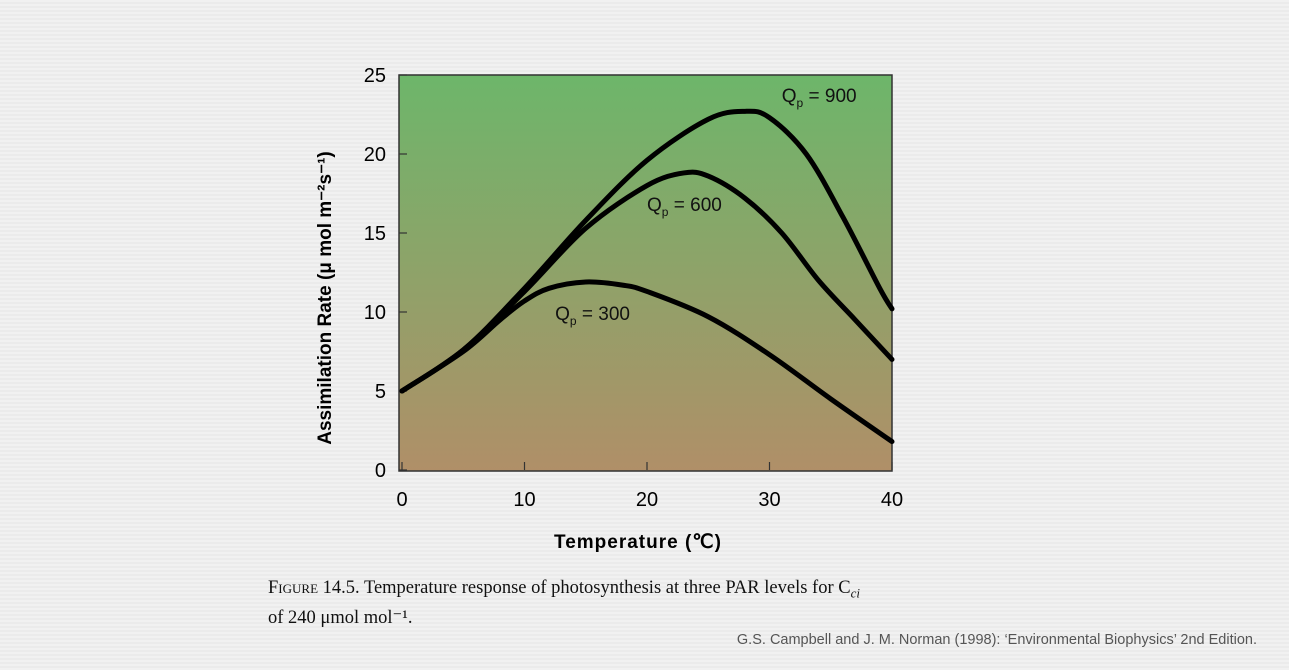 Image resolution: width=1289 pixels, height=670 pixels. Describe the element at coordinates (401, 500) in the screenshot. I see `x-tick-label: 0` at that location.